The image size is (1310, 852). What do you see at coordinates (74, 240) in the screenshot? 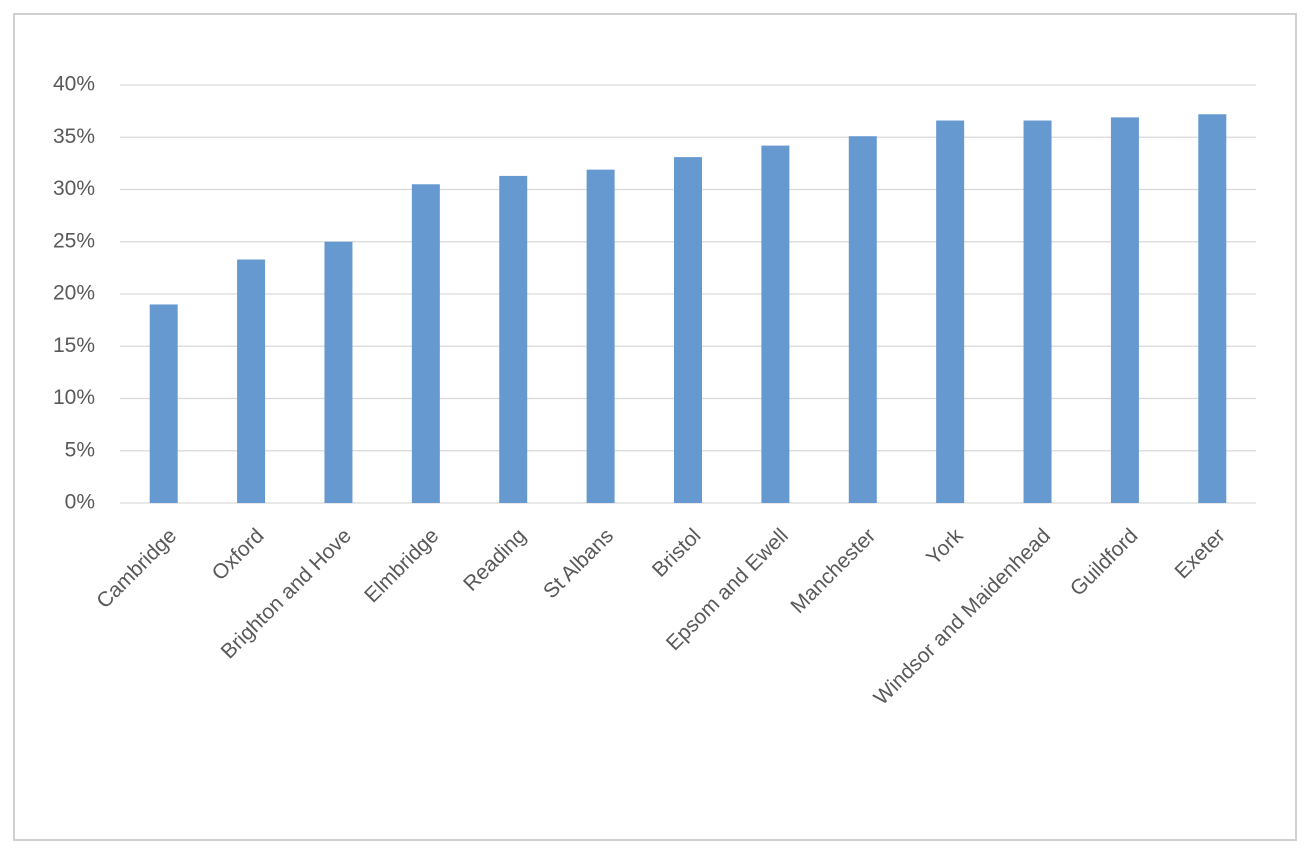
I see `y-tick-label: 25%` at bounding box center [74, 240].